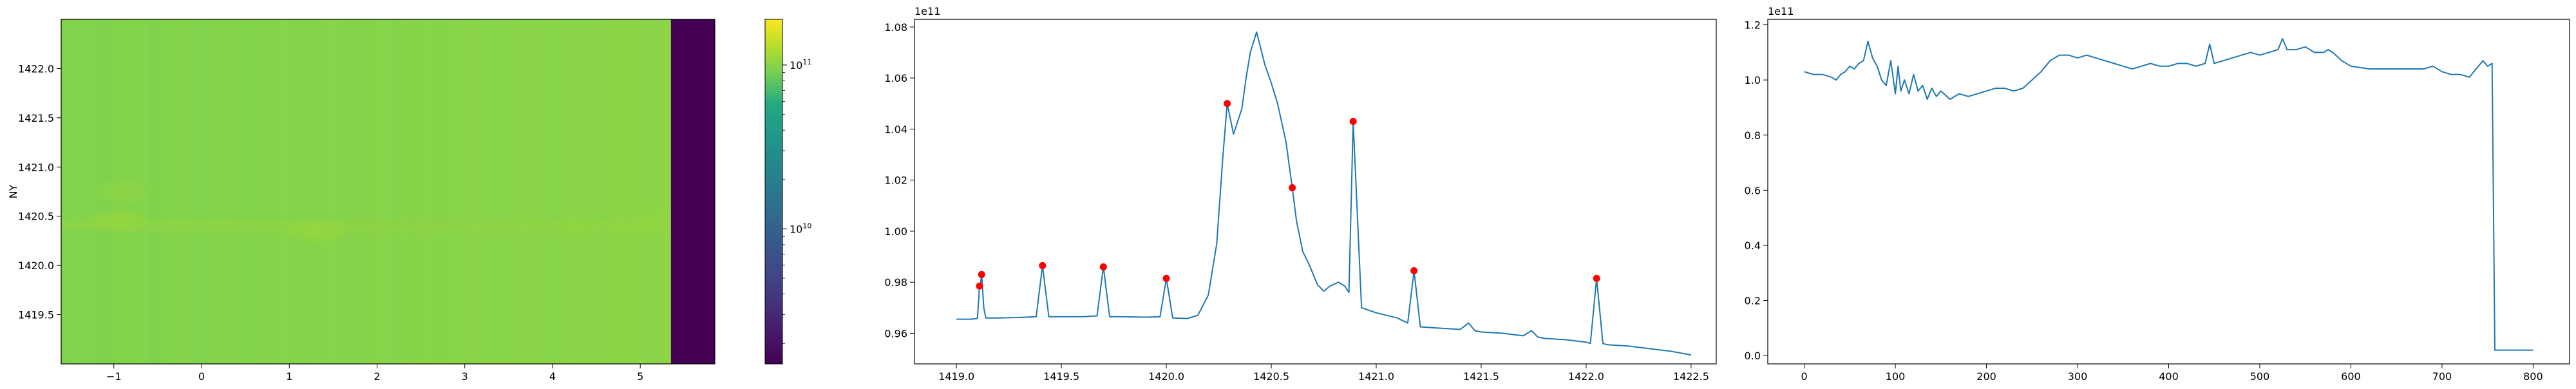 This screenshot has height=389, width=2576. What do you see at coordinates (895, 231) in the screenshot?
I see `peaks-chart-y-tick-label: 1.00` at bounding box center [895, 231].